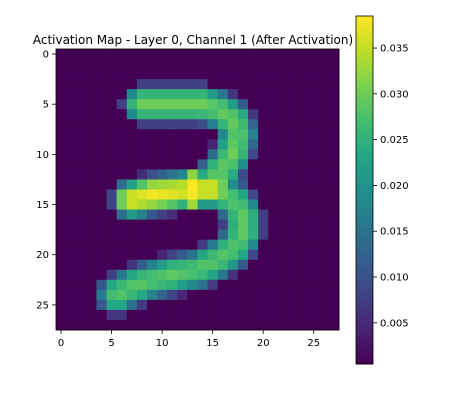  Describe the element at coordinates (61, 343) in the screenshot. I see `x-tick-label: 0` at that location.